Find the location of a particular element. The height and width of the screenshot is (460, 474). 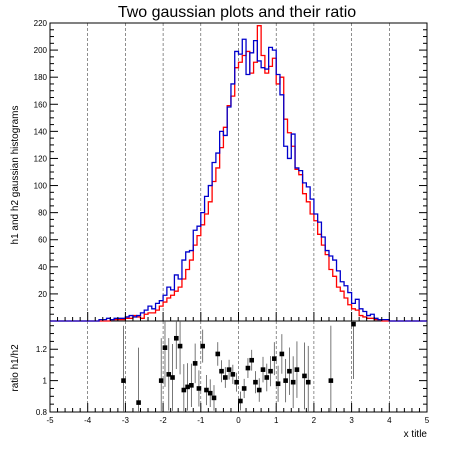

bottom-grid-layer is located at coordinates (238, 366).